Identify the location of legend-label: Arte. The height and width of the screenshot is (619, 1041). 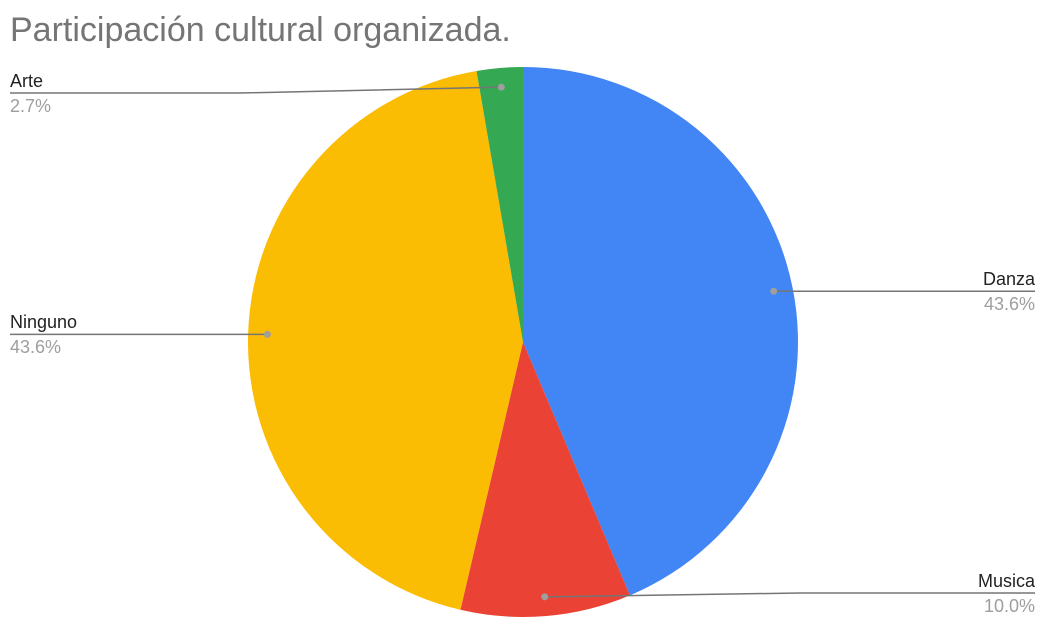
(26, 81).